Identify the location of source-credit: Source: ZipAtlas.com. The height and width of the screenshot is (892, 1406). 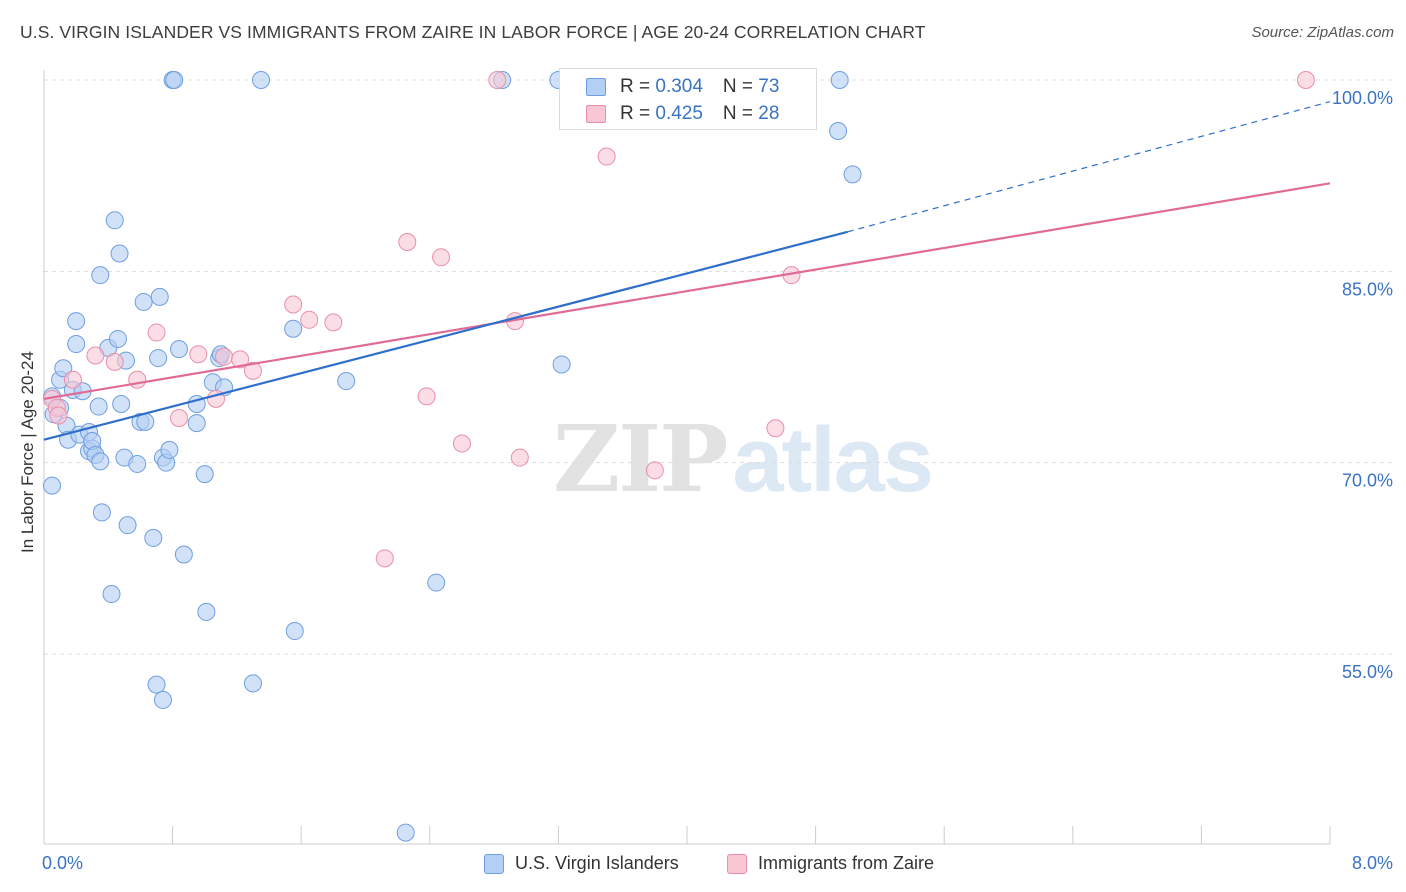
(1322, 32).